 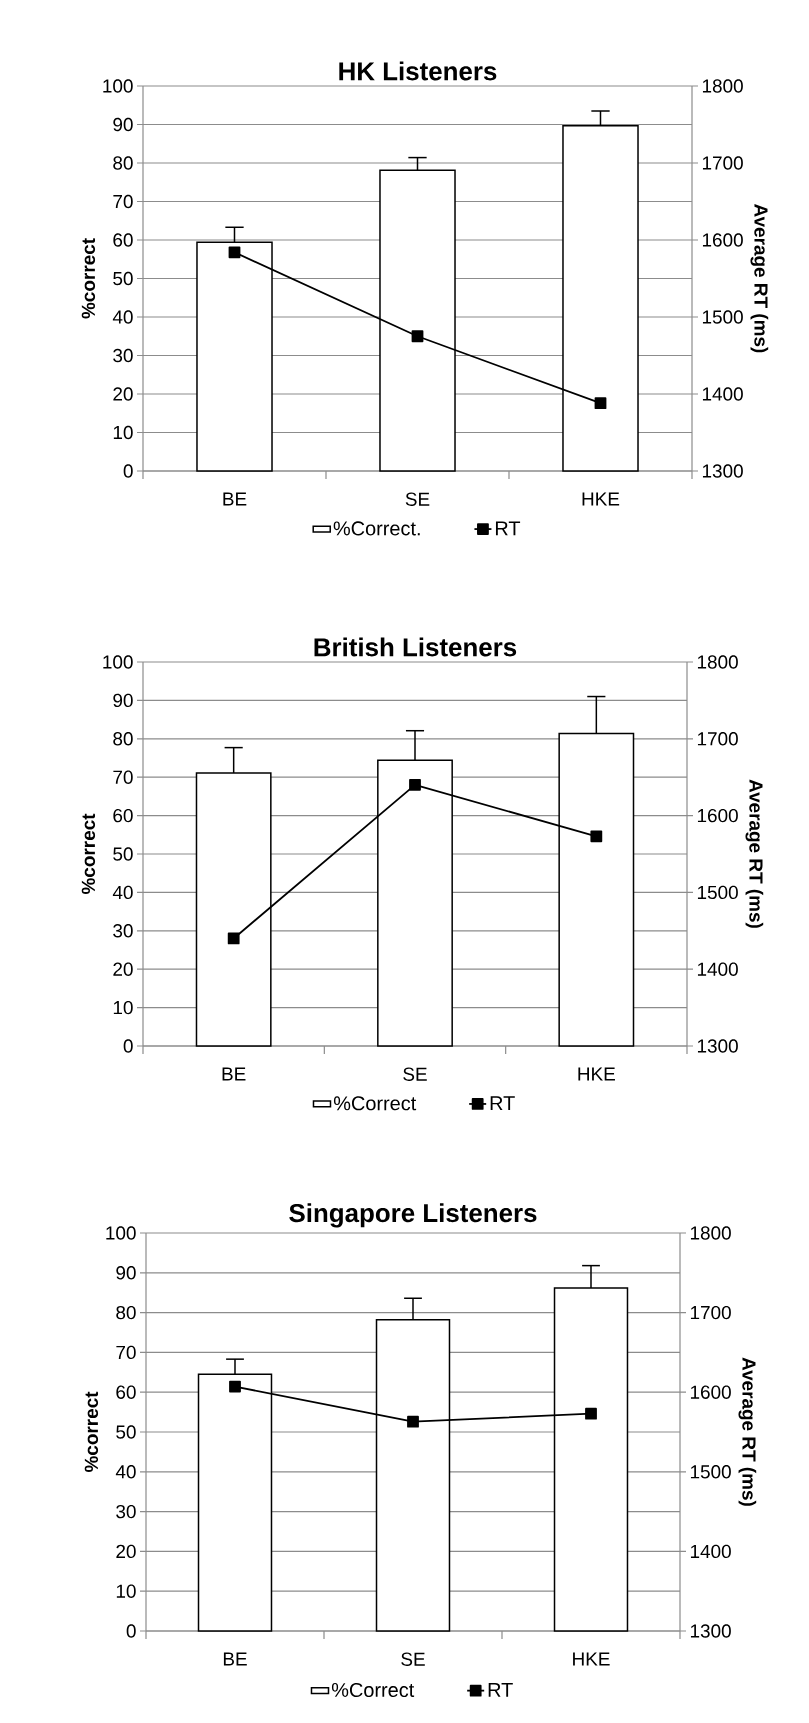 What do you see at coordinates (418, 71) in the screenshot?
I see `chart-title: HK Listeners` at bounding box center [418, 71].